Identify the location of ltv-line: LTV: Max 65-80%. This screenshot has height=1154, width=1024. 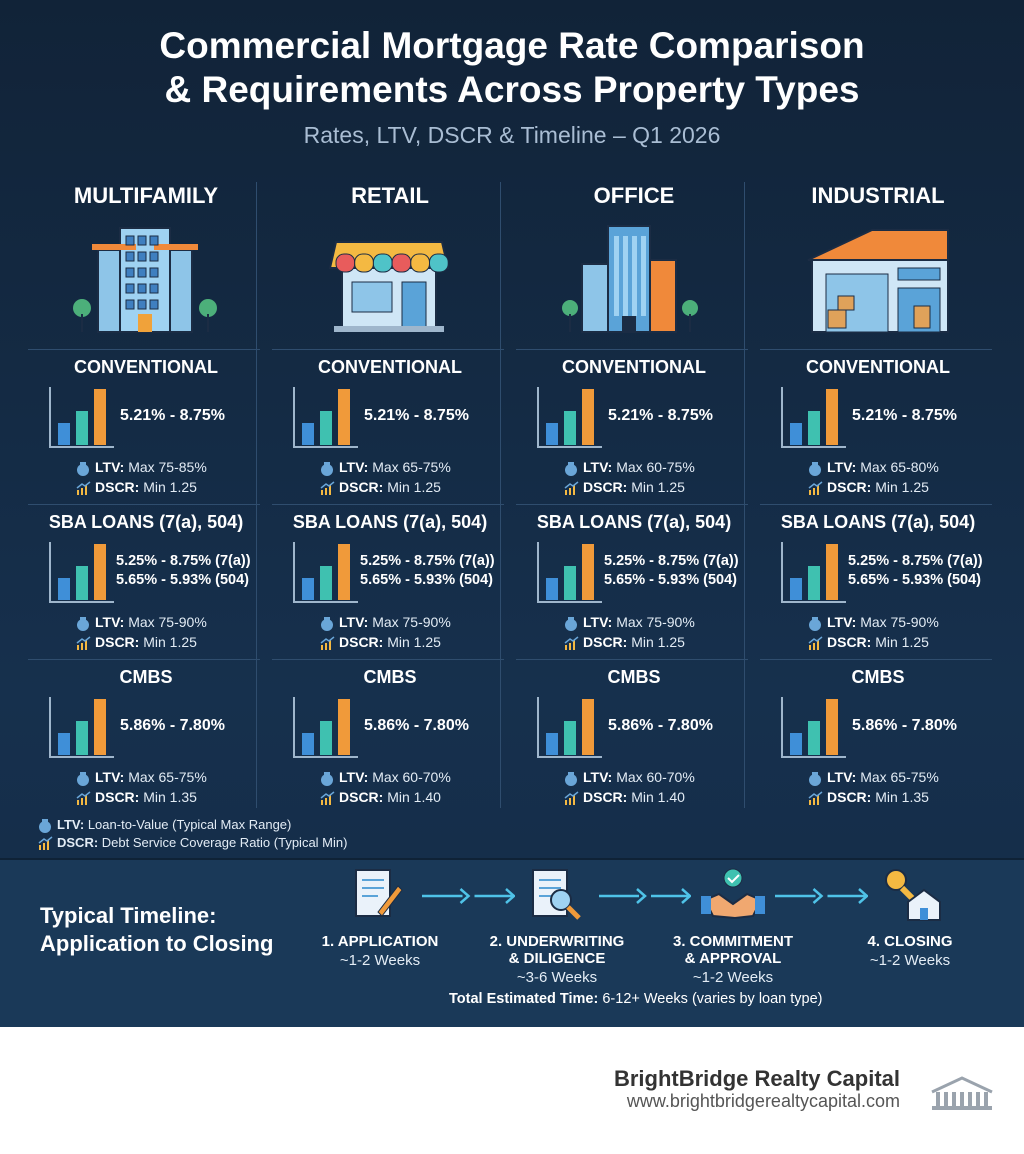
(883, 467).